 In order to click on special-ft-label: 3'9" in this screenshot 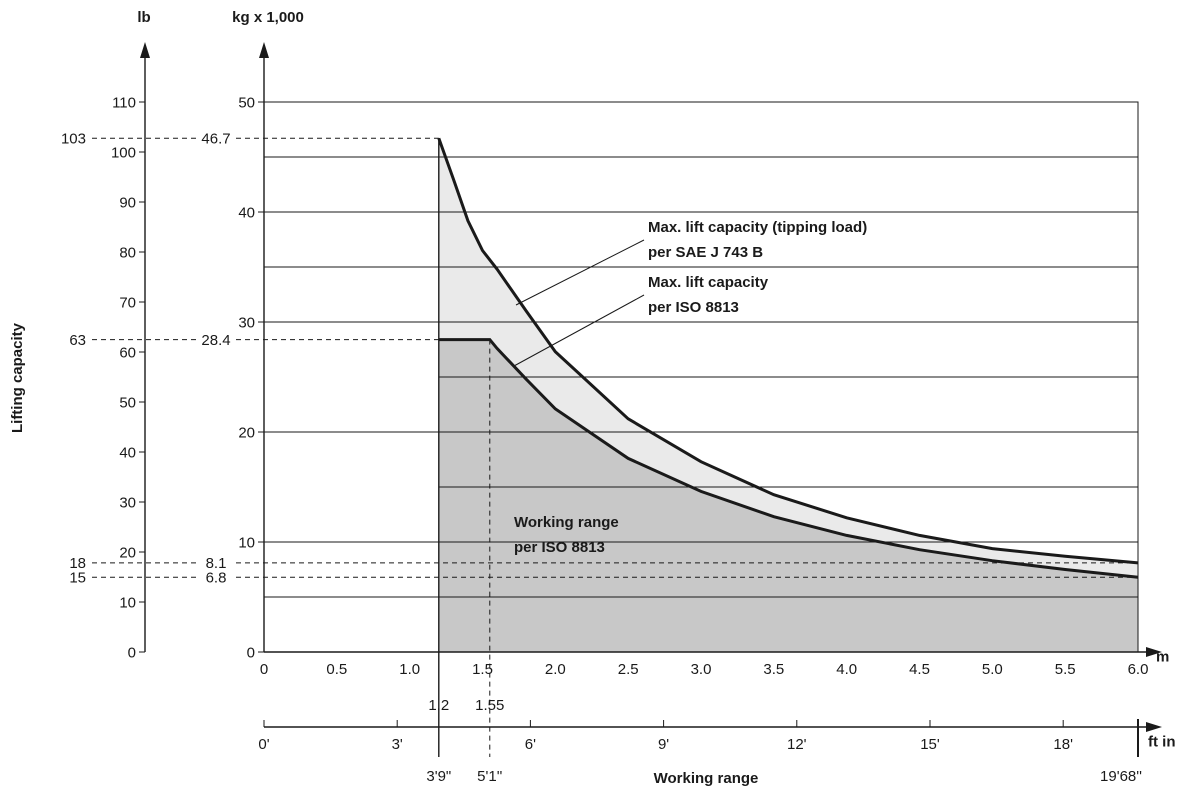, I will do `click(438, 776)`.